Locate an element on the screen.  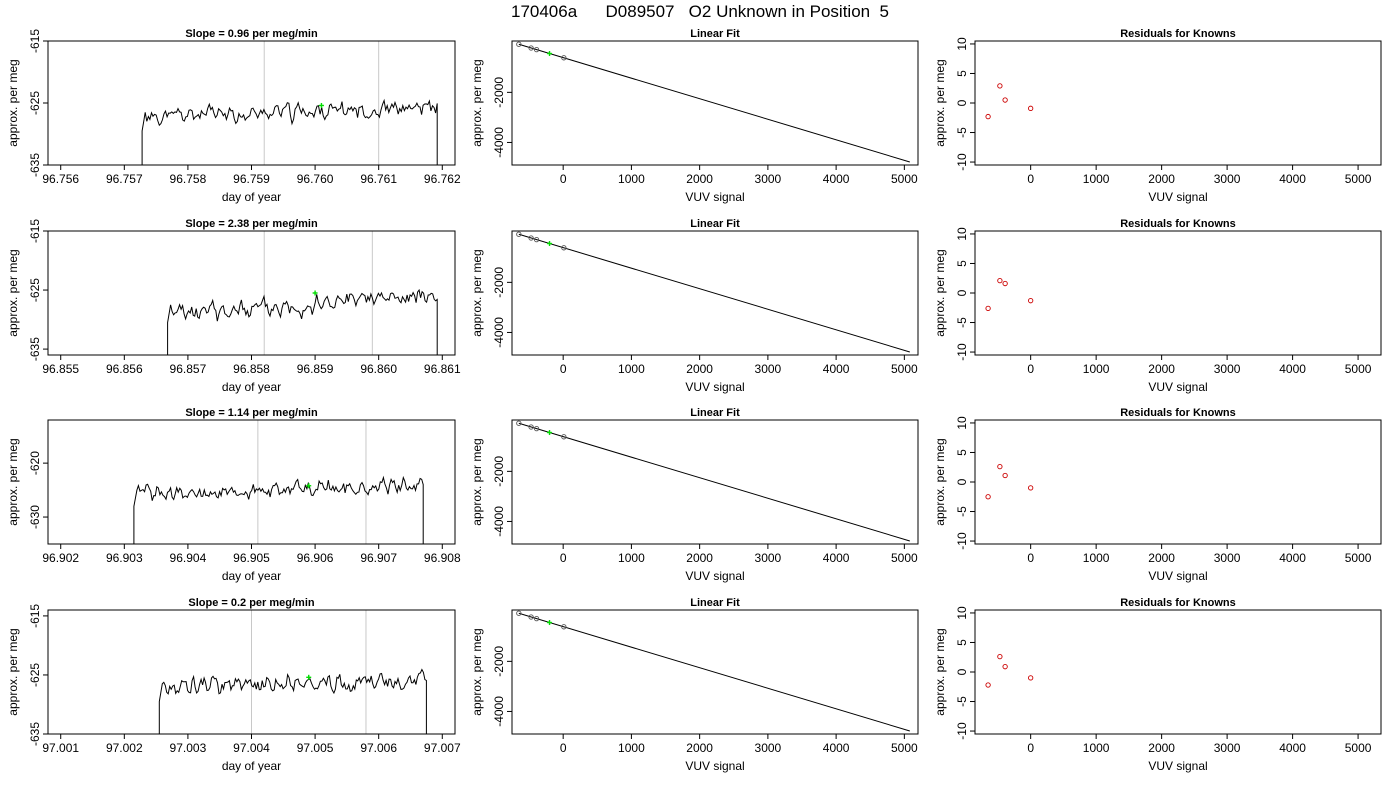
y-tick-label: -615 is located at coordinates (35, 616).